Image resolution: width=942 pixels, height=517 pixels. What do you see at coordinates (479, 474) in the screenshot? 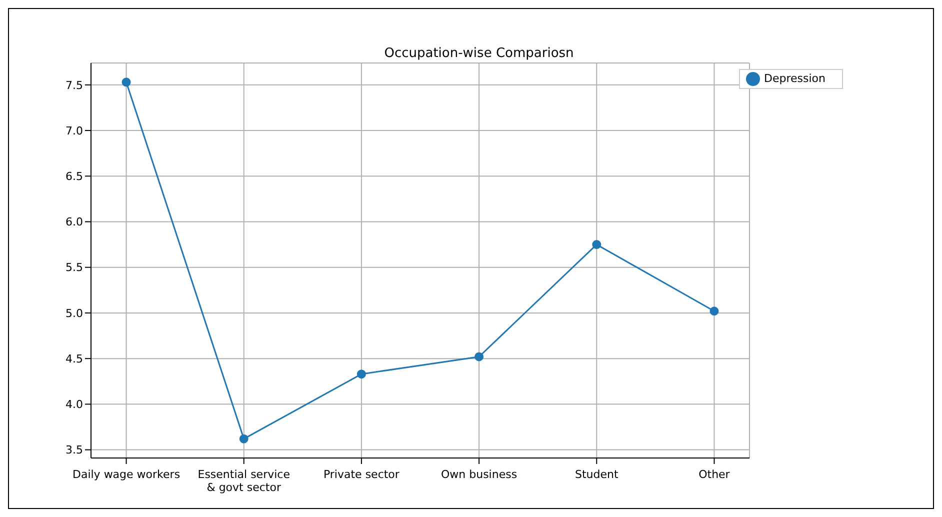
I see `x-tick-label: Own business` at bounding box center [479, 474].